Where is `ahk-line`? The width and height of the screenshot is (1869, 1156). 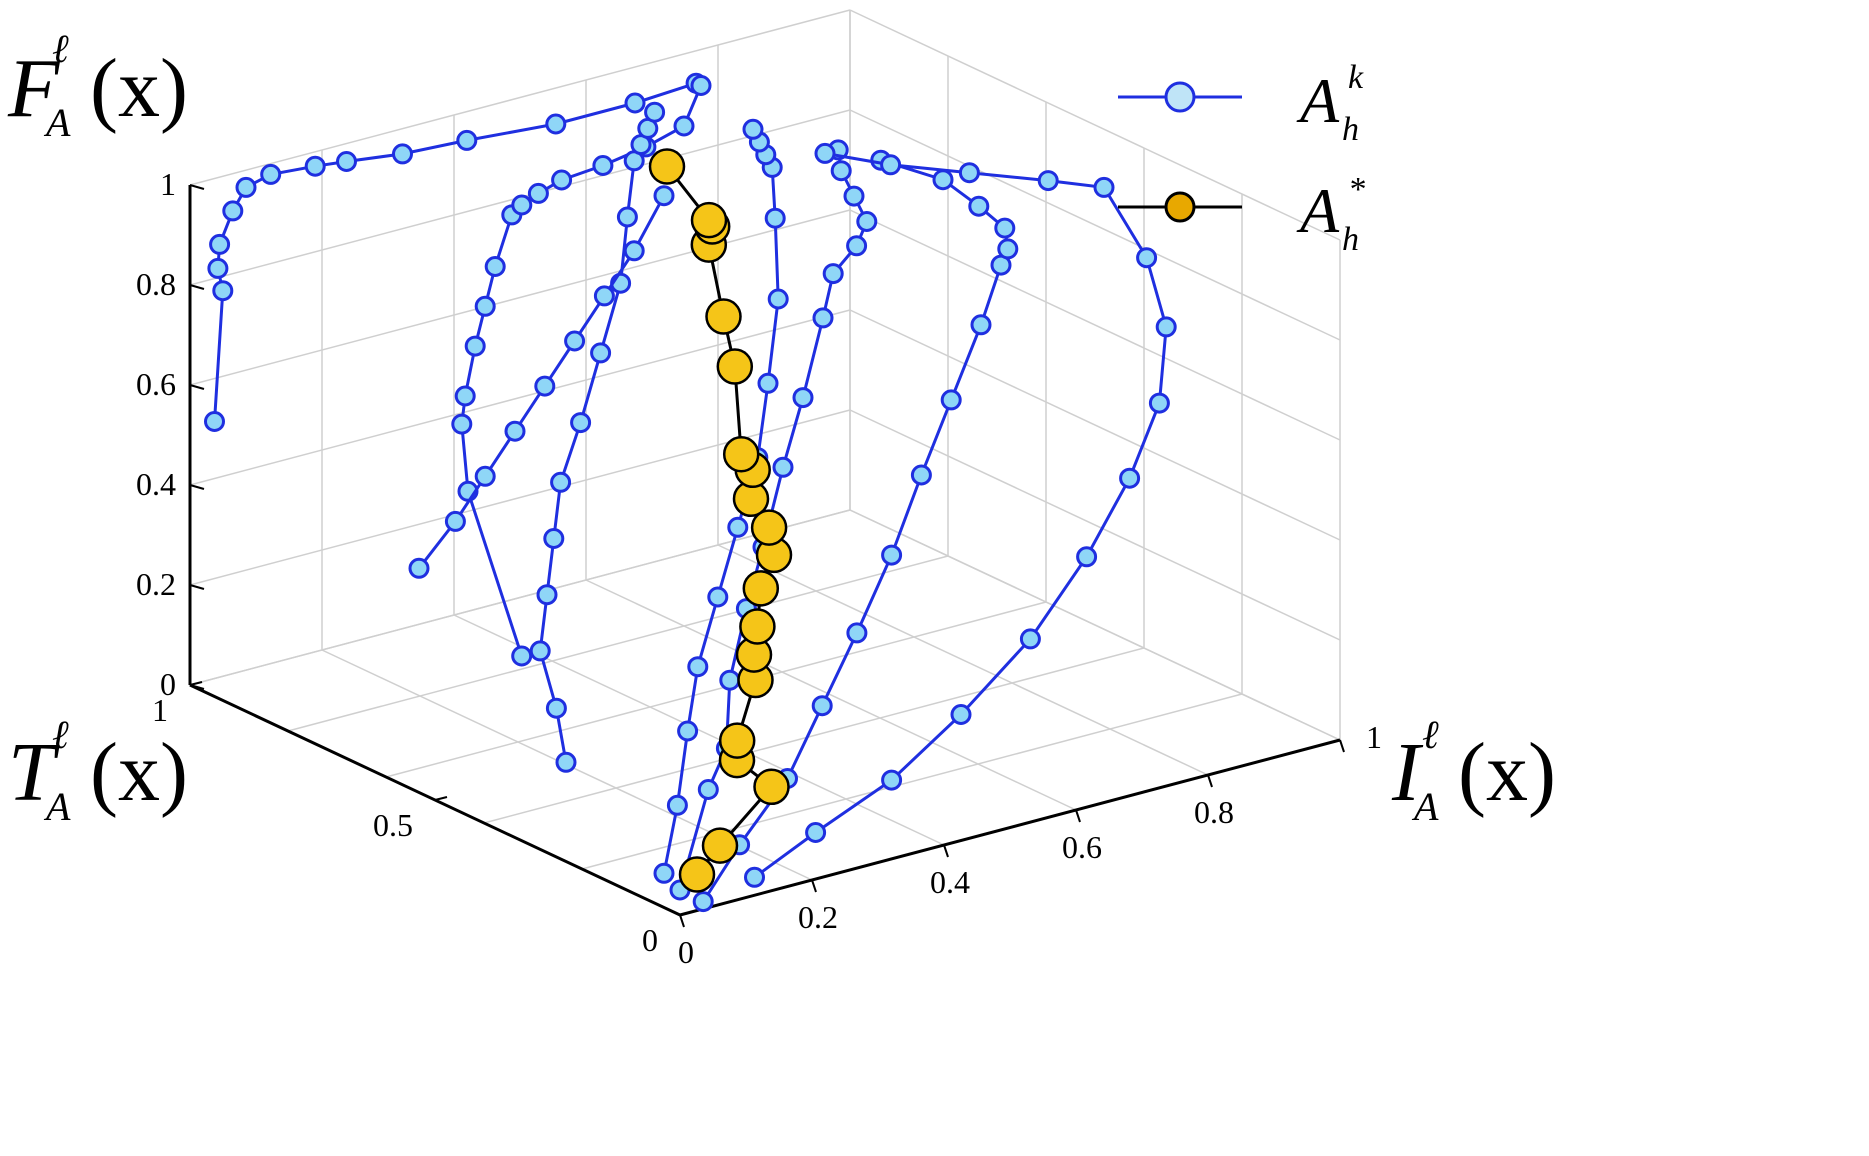 ahk-line is located at coordinates (855, 530).